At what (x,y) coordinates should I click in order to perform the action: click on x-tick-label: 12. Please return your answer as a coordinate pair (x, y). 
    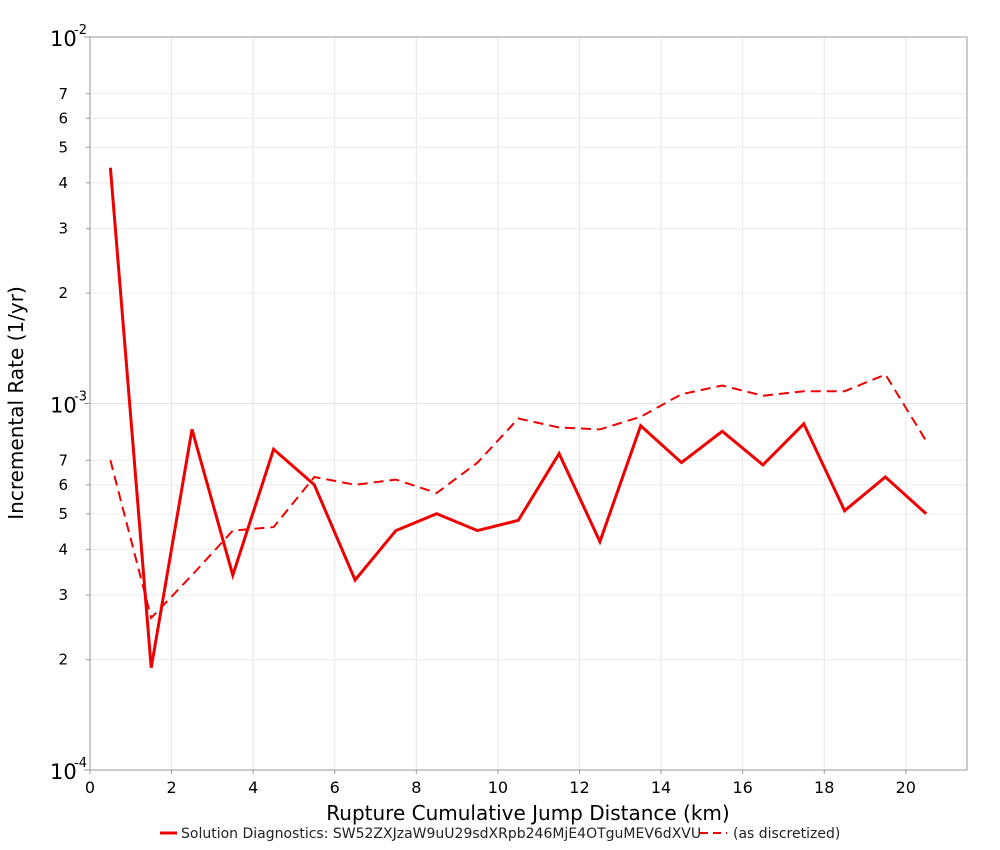
    Looking at the image, I should click on (579, 787).